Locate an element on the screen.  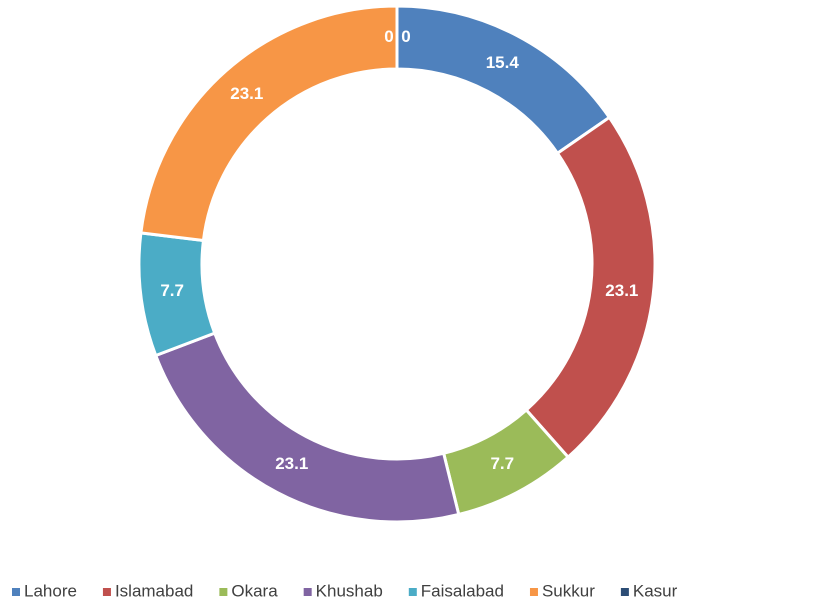
data-label: 15.4 is located at coordinates (503, 62).